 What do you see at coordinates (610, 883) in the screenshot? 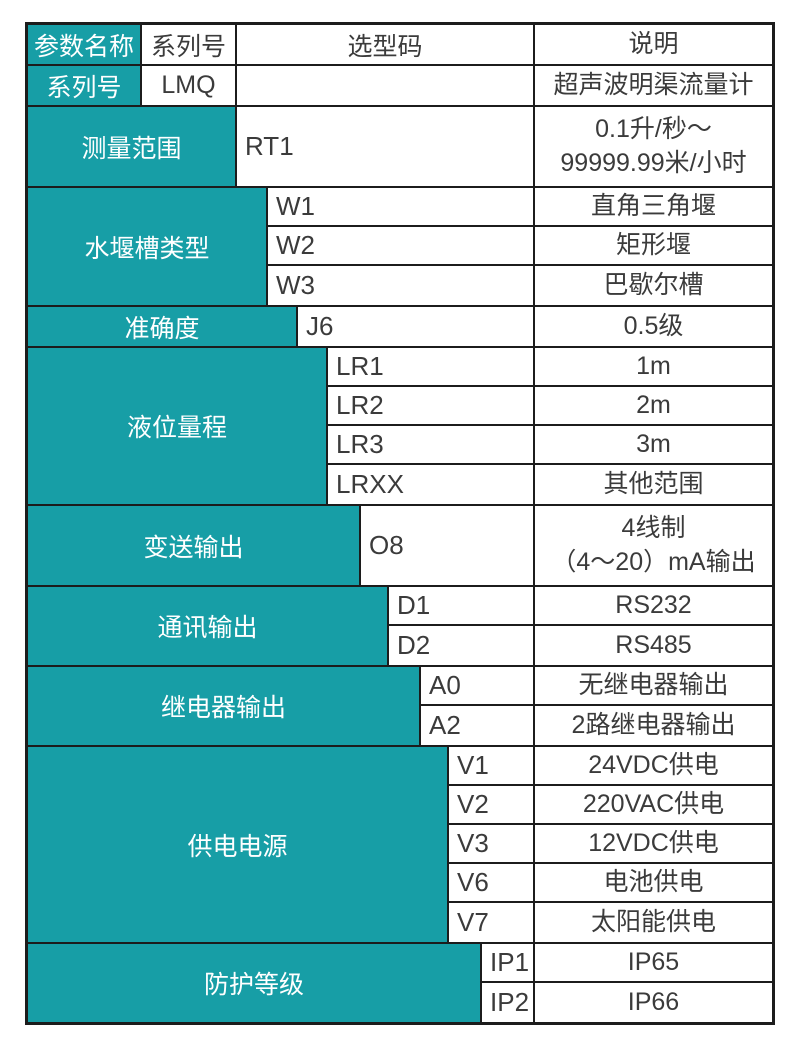
I see `option-row: V6 电池供电` at bounding box center [610, 883].